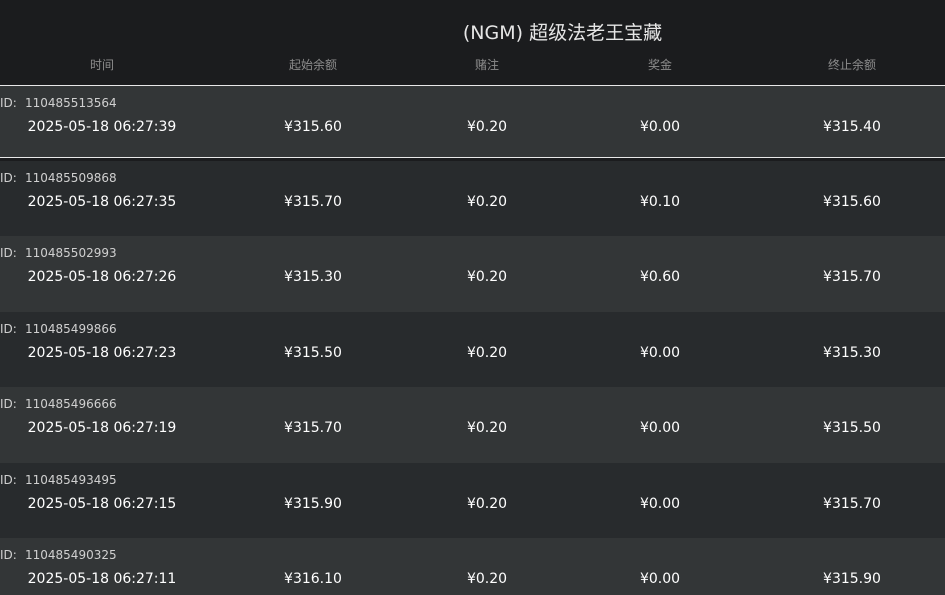  Describe the element at coordinates (660, 201) in the screenshot. I see `win: ¥0.10` at that location.